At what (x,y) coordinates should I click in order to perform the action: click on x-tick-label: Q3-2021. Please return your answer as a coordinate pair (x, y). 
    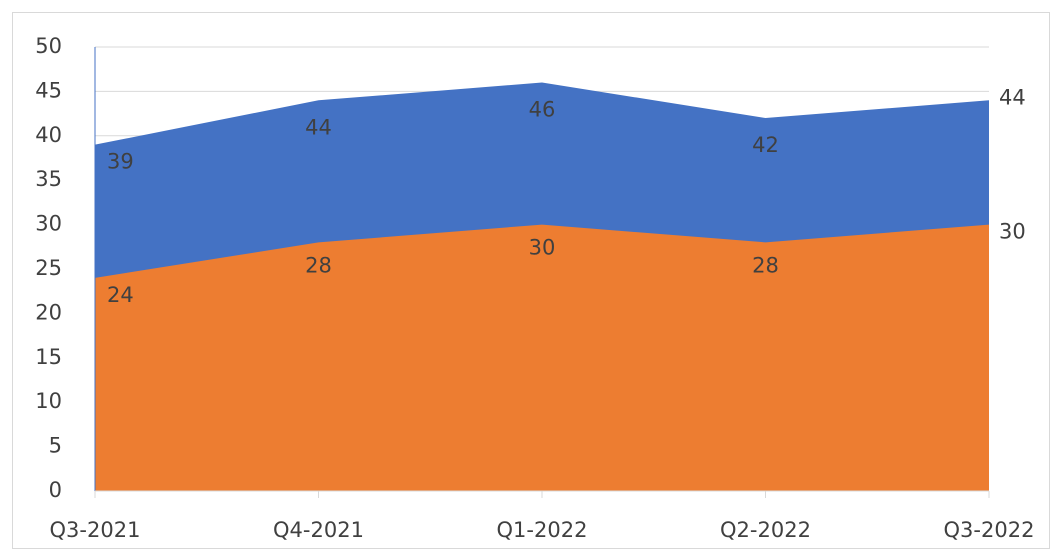
    Looking at the image, I should click on (95, 530).